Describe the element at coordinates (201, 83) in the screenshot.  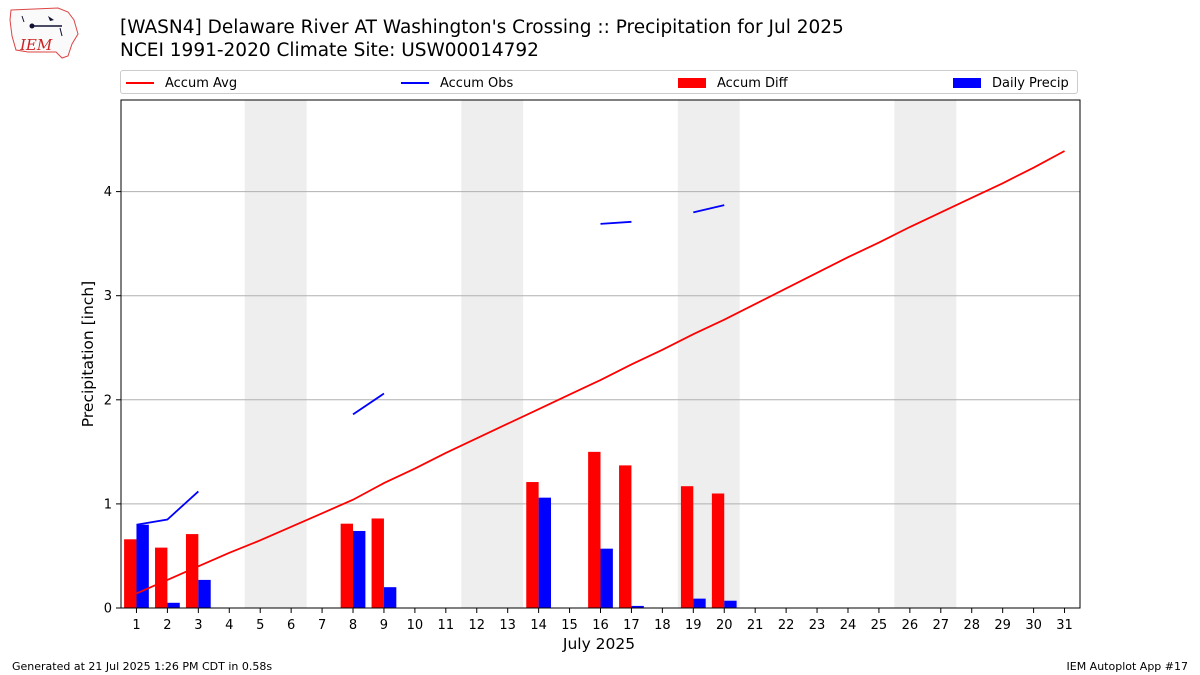
I see `legend-label-accum-avg: Accum Avg` at that location.